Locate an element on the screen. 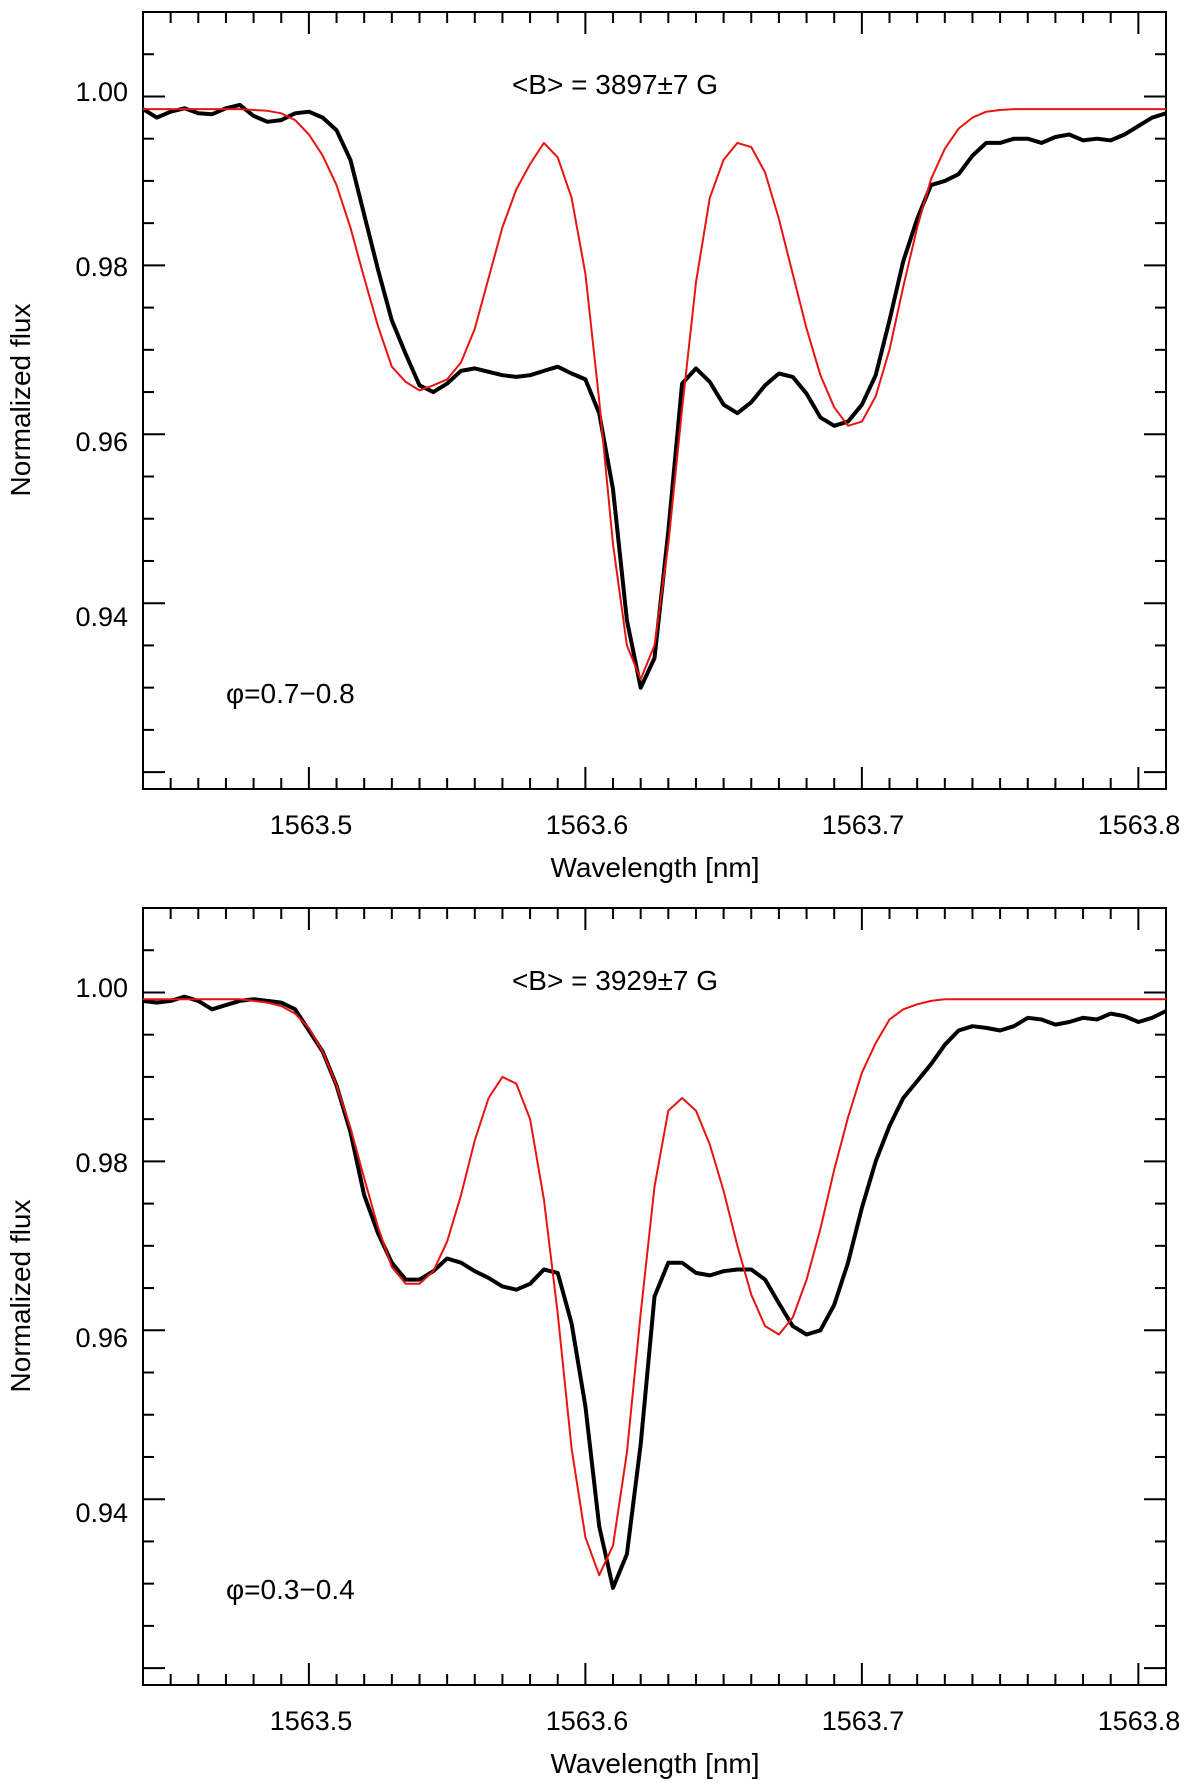 Image resolution: width=1200 pixels, height=1792 pixels. field-strength-label: <B> = 3897±7 G is located at coordinates (615, 84).